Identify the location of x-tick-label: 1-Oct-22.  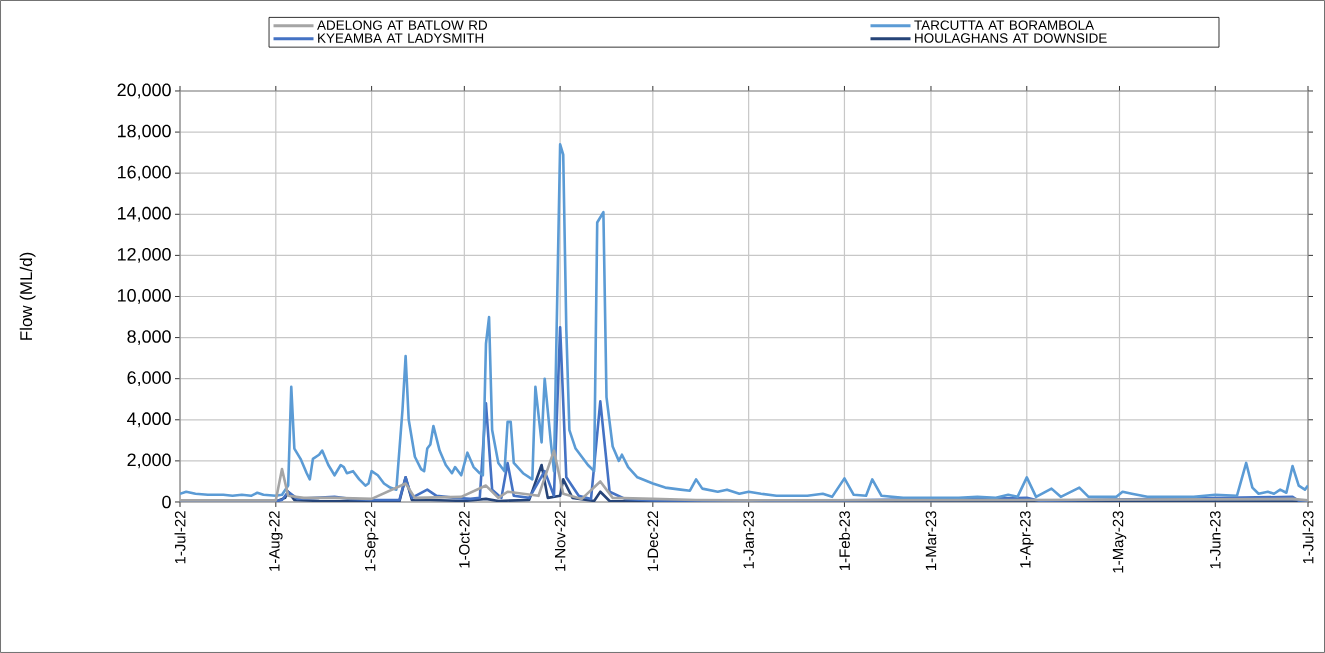
(464, 539).